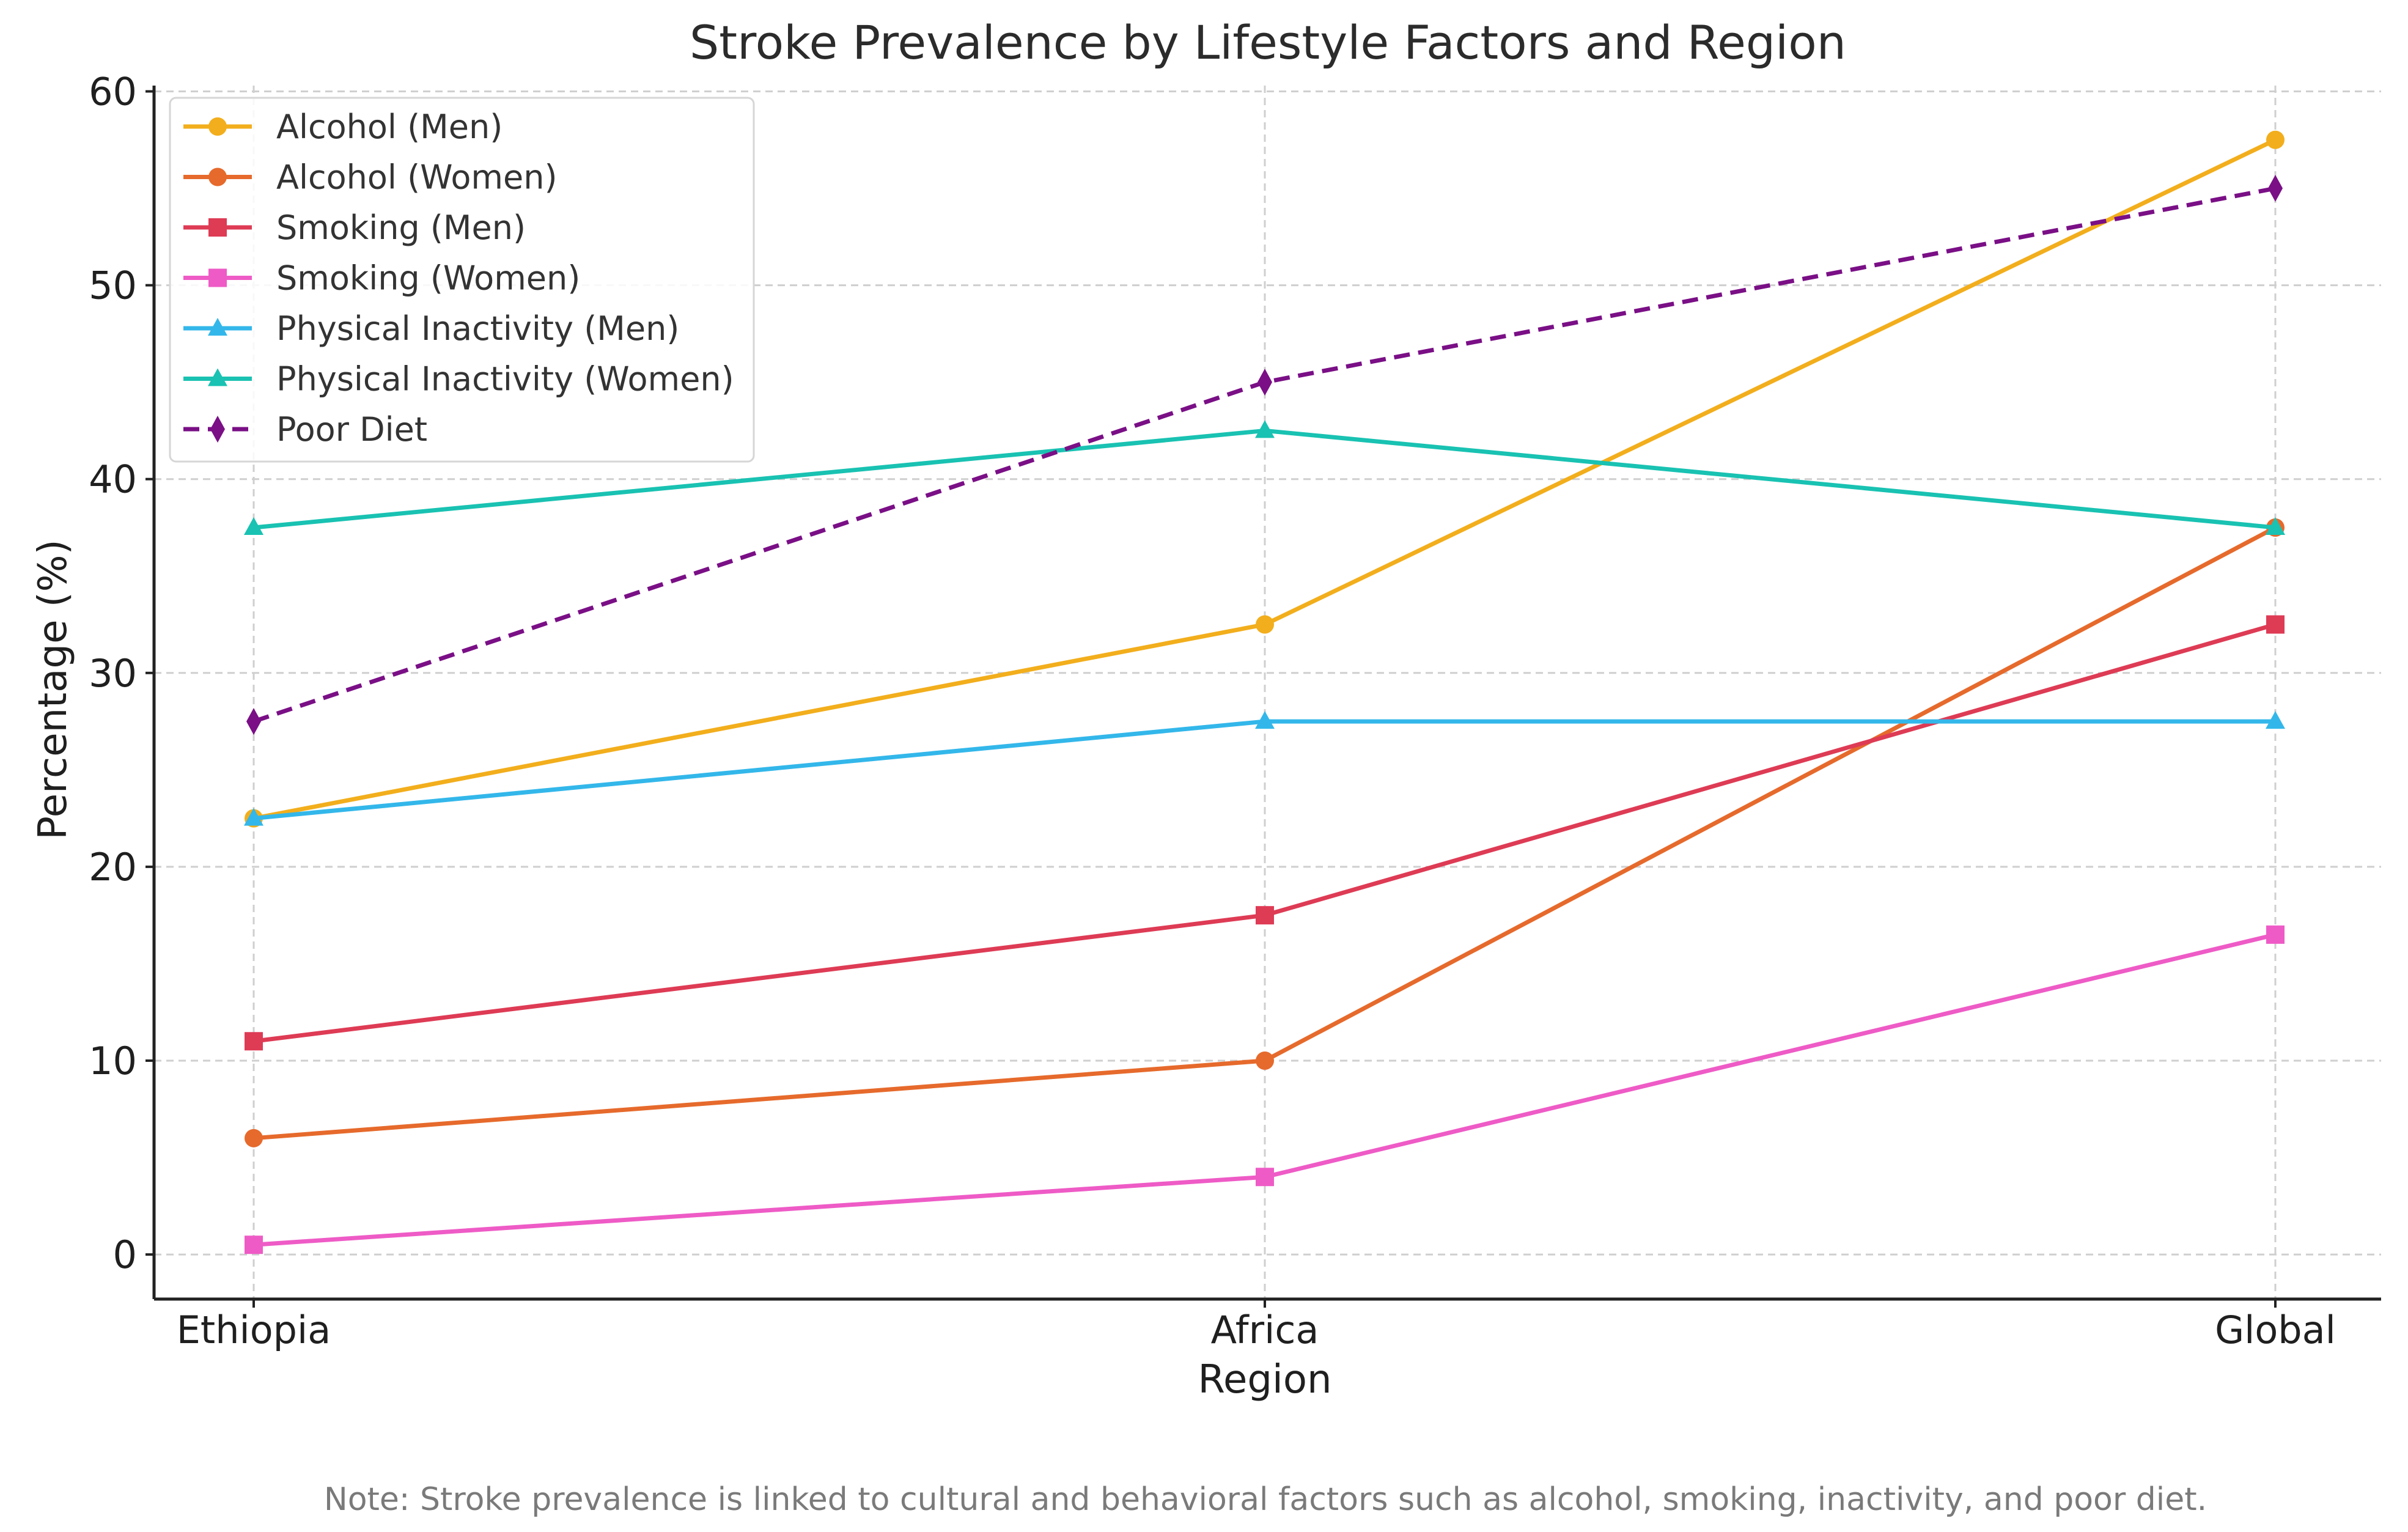 This screenshot has width=2408, height=1532. I want to click on legend-box, so click(462, 280).